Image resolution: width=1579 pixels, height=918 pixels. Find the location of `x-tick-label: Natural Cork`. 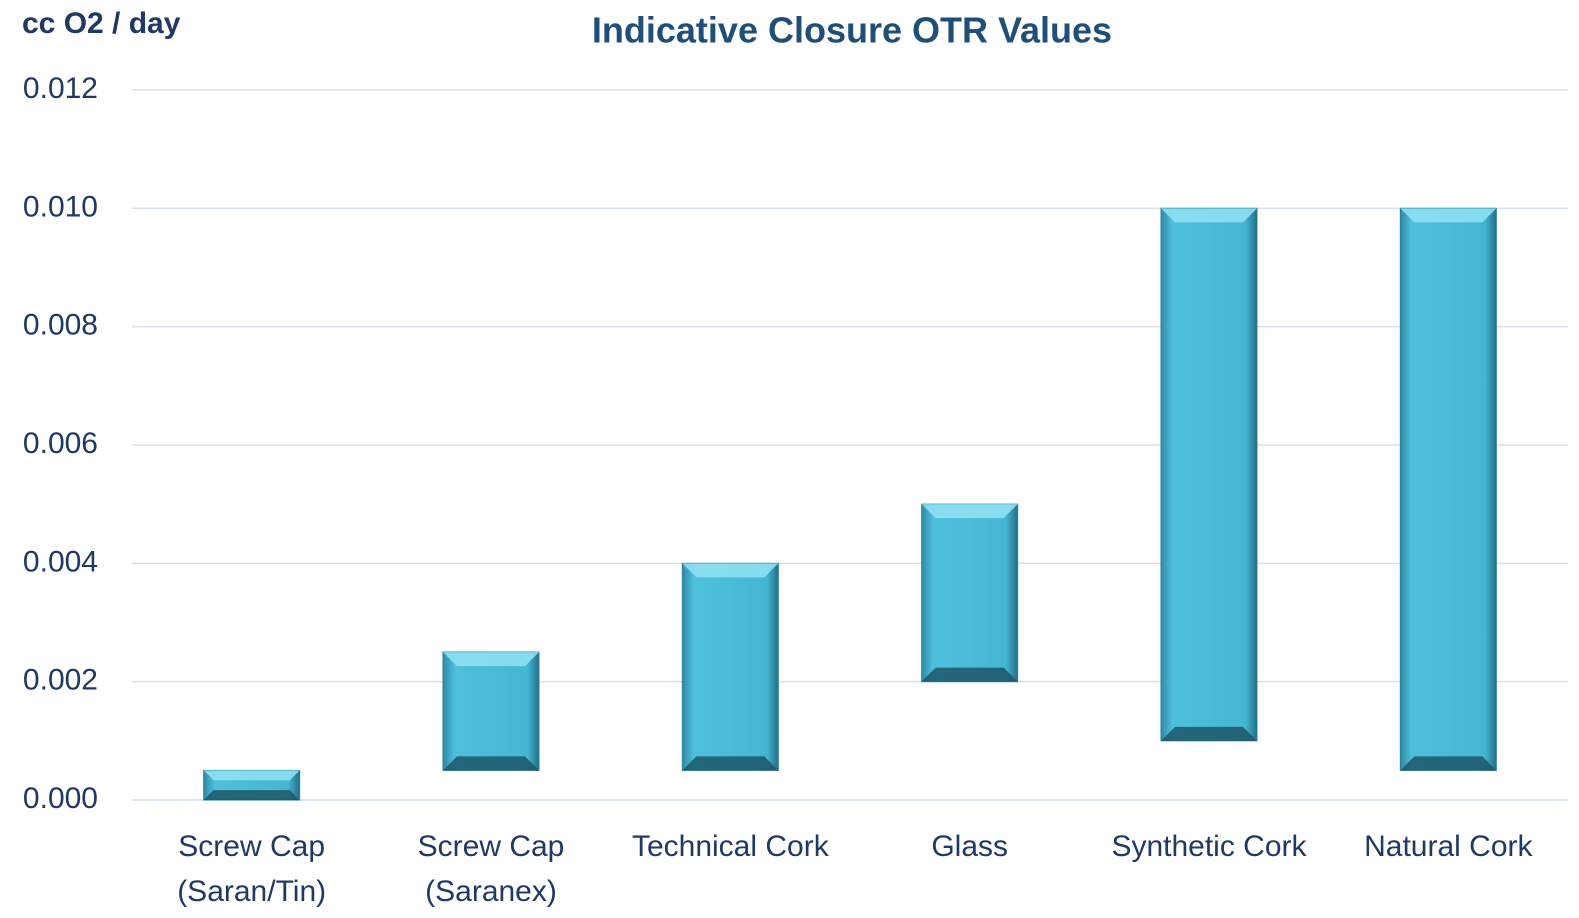

x-tick-label: Natural Cork is located at coordinates (1448, 846).